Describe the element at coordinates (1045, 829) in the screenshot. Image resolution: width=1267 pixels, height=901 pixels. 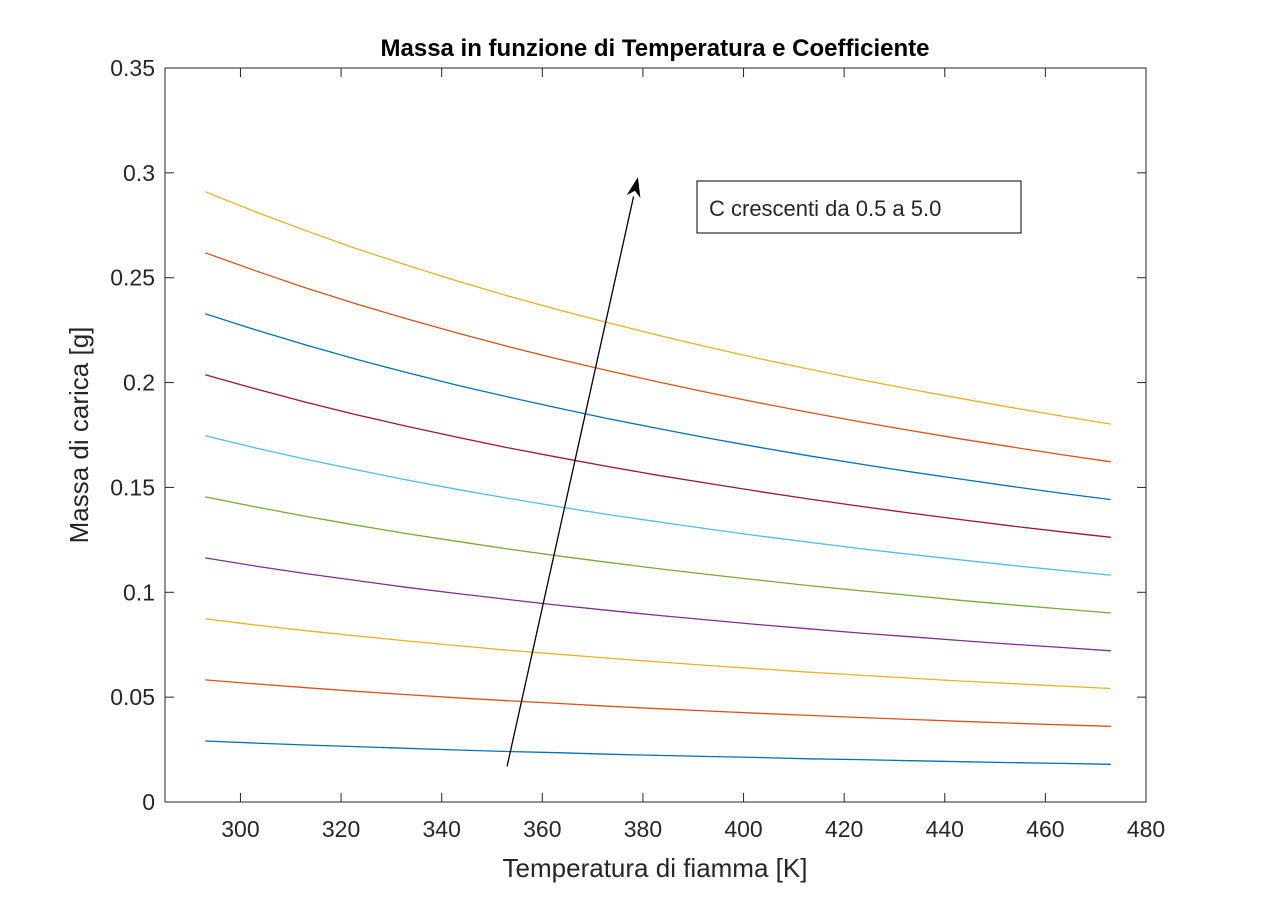
I see `x-tick-label: 460` at that location.